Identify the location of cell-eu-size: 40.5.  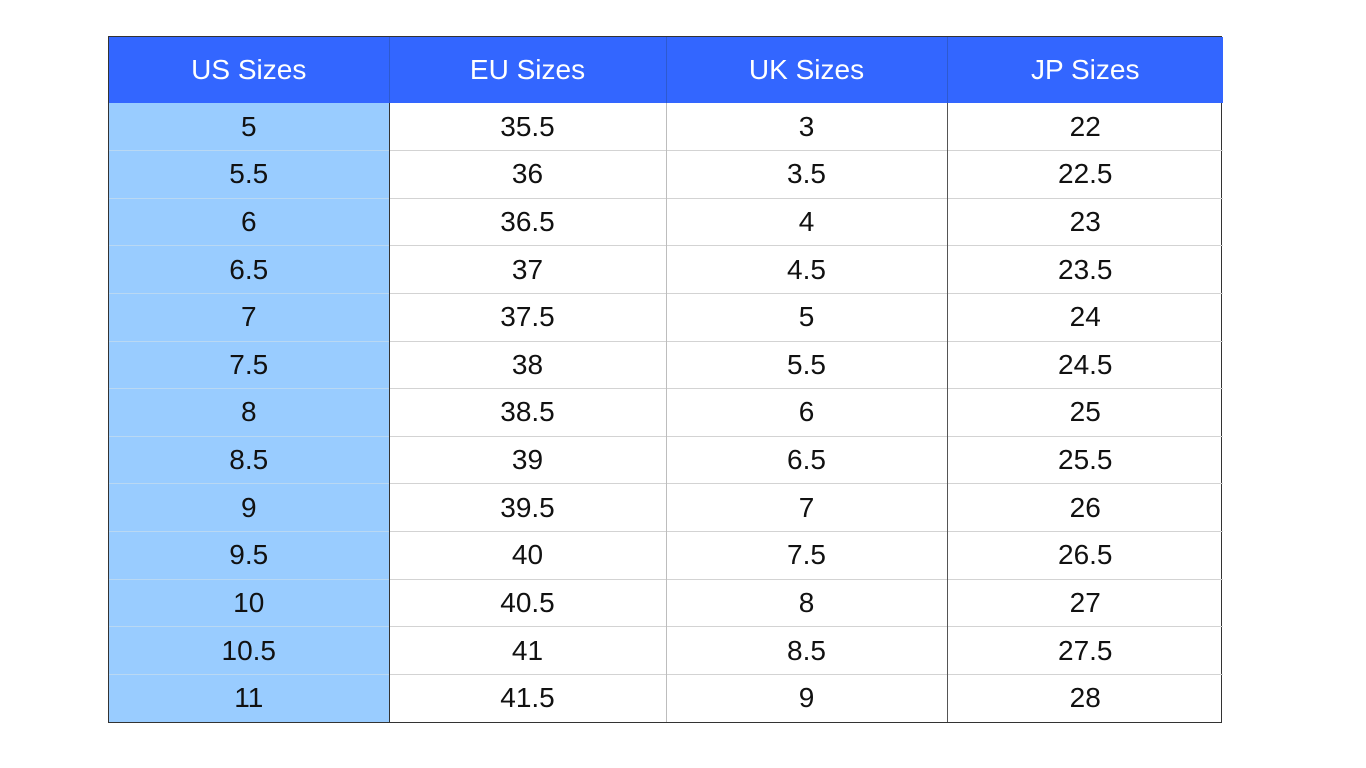
(527, 602).